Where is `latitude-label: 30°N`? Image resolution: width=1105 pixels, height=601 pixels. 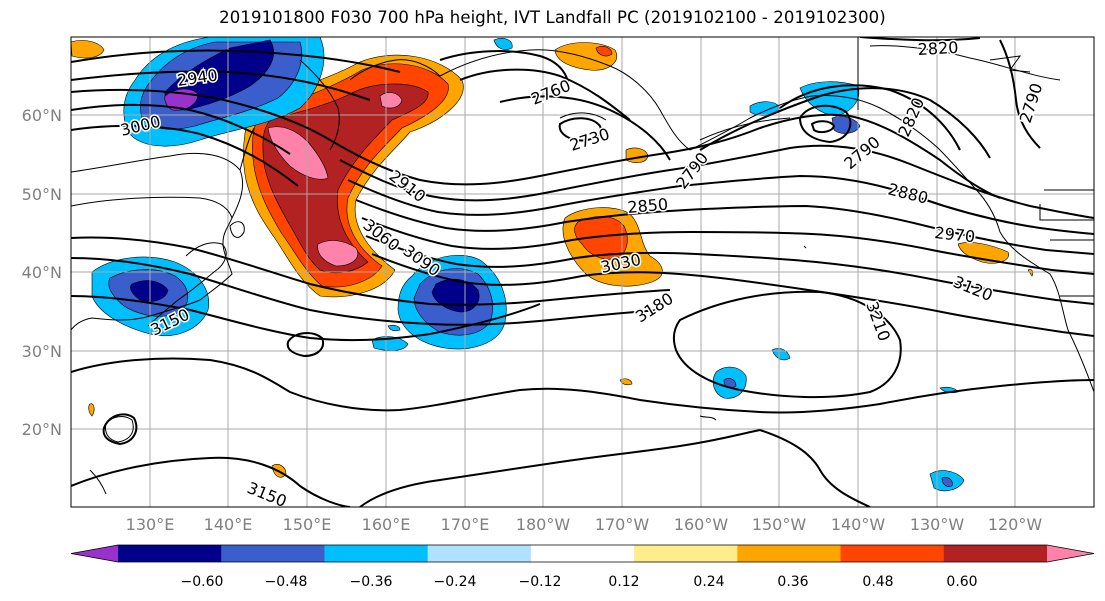 latitude-label: 30°N is located at coordinates (42, 351).